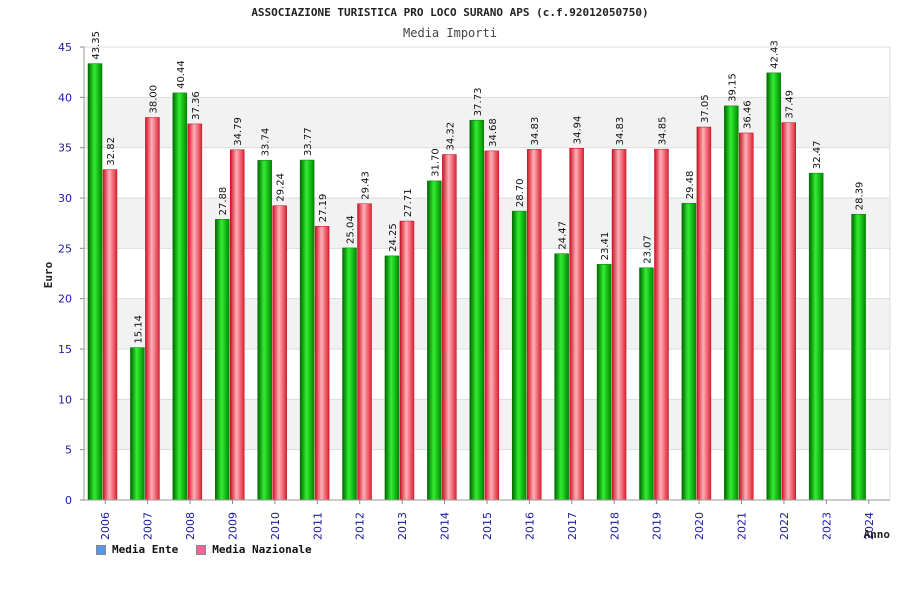 This screenshot has height=600, width=900. I want to click on data-label: 32.47, so click(817, 154).